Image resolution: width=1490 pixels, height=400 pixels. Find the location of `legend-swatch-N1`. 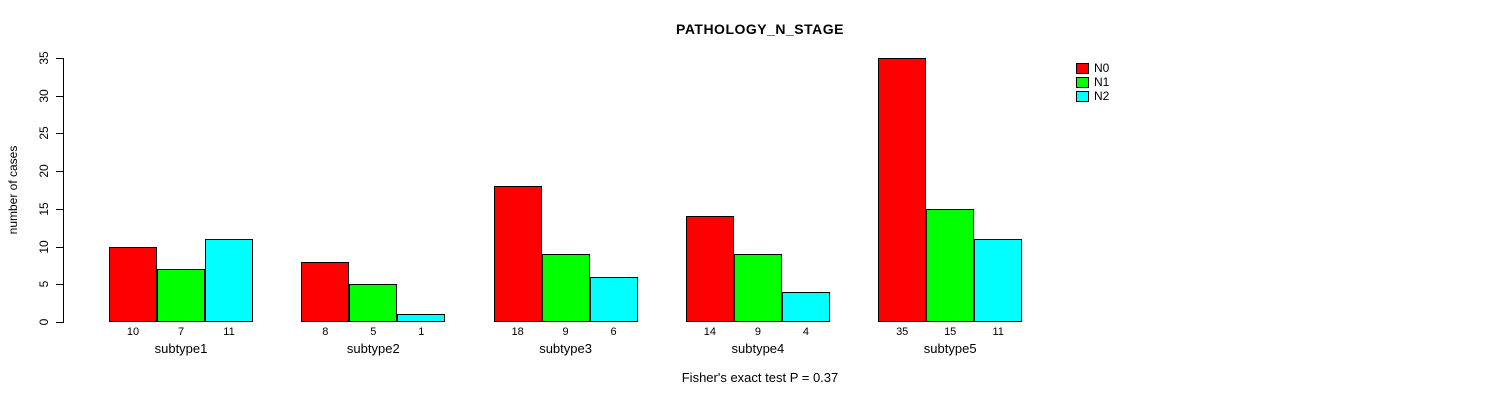

legend-swatch-N1 is located at coordinates (1082, 82).